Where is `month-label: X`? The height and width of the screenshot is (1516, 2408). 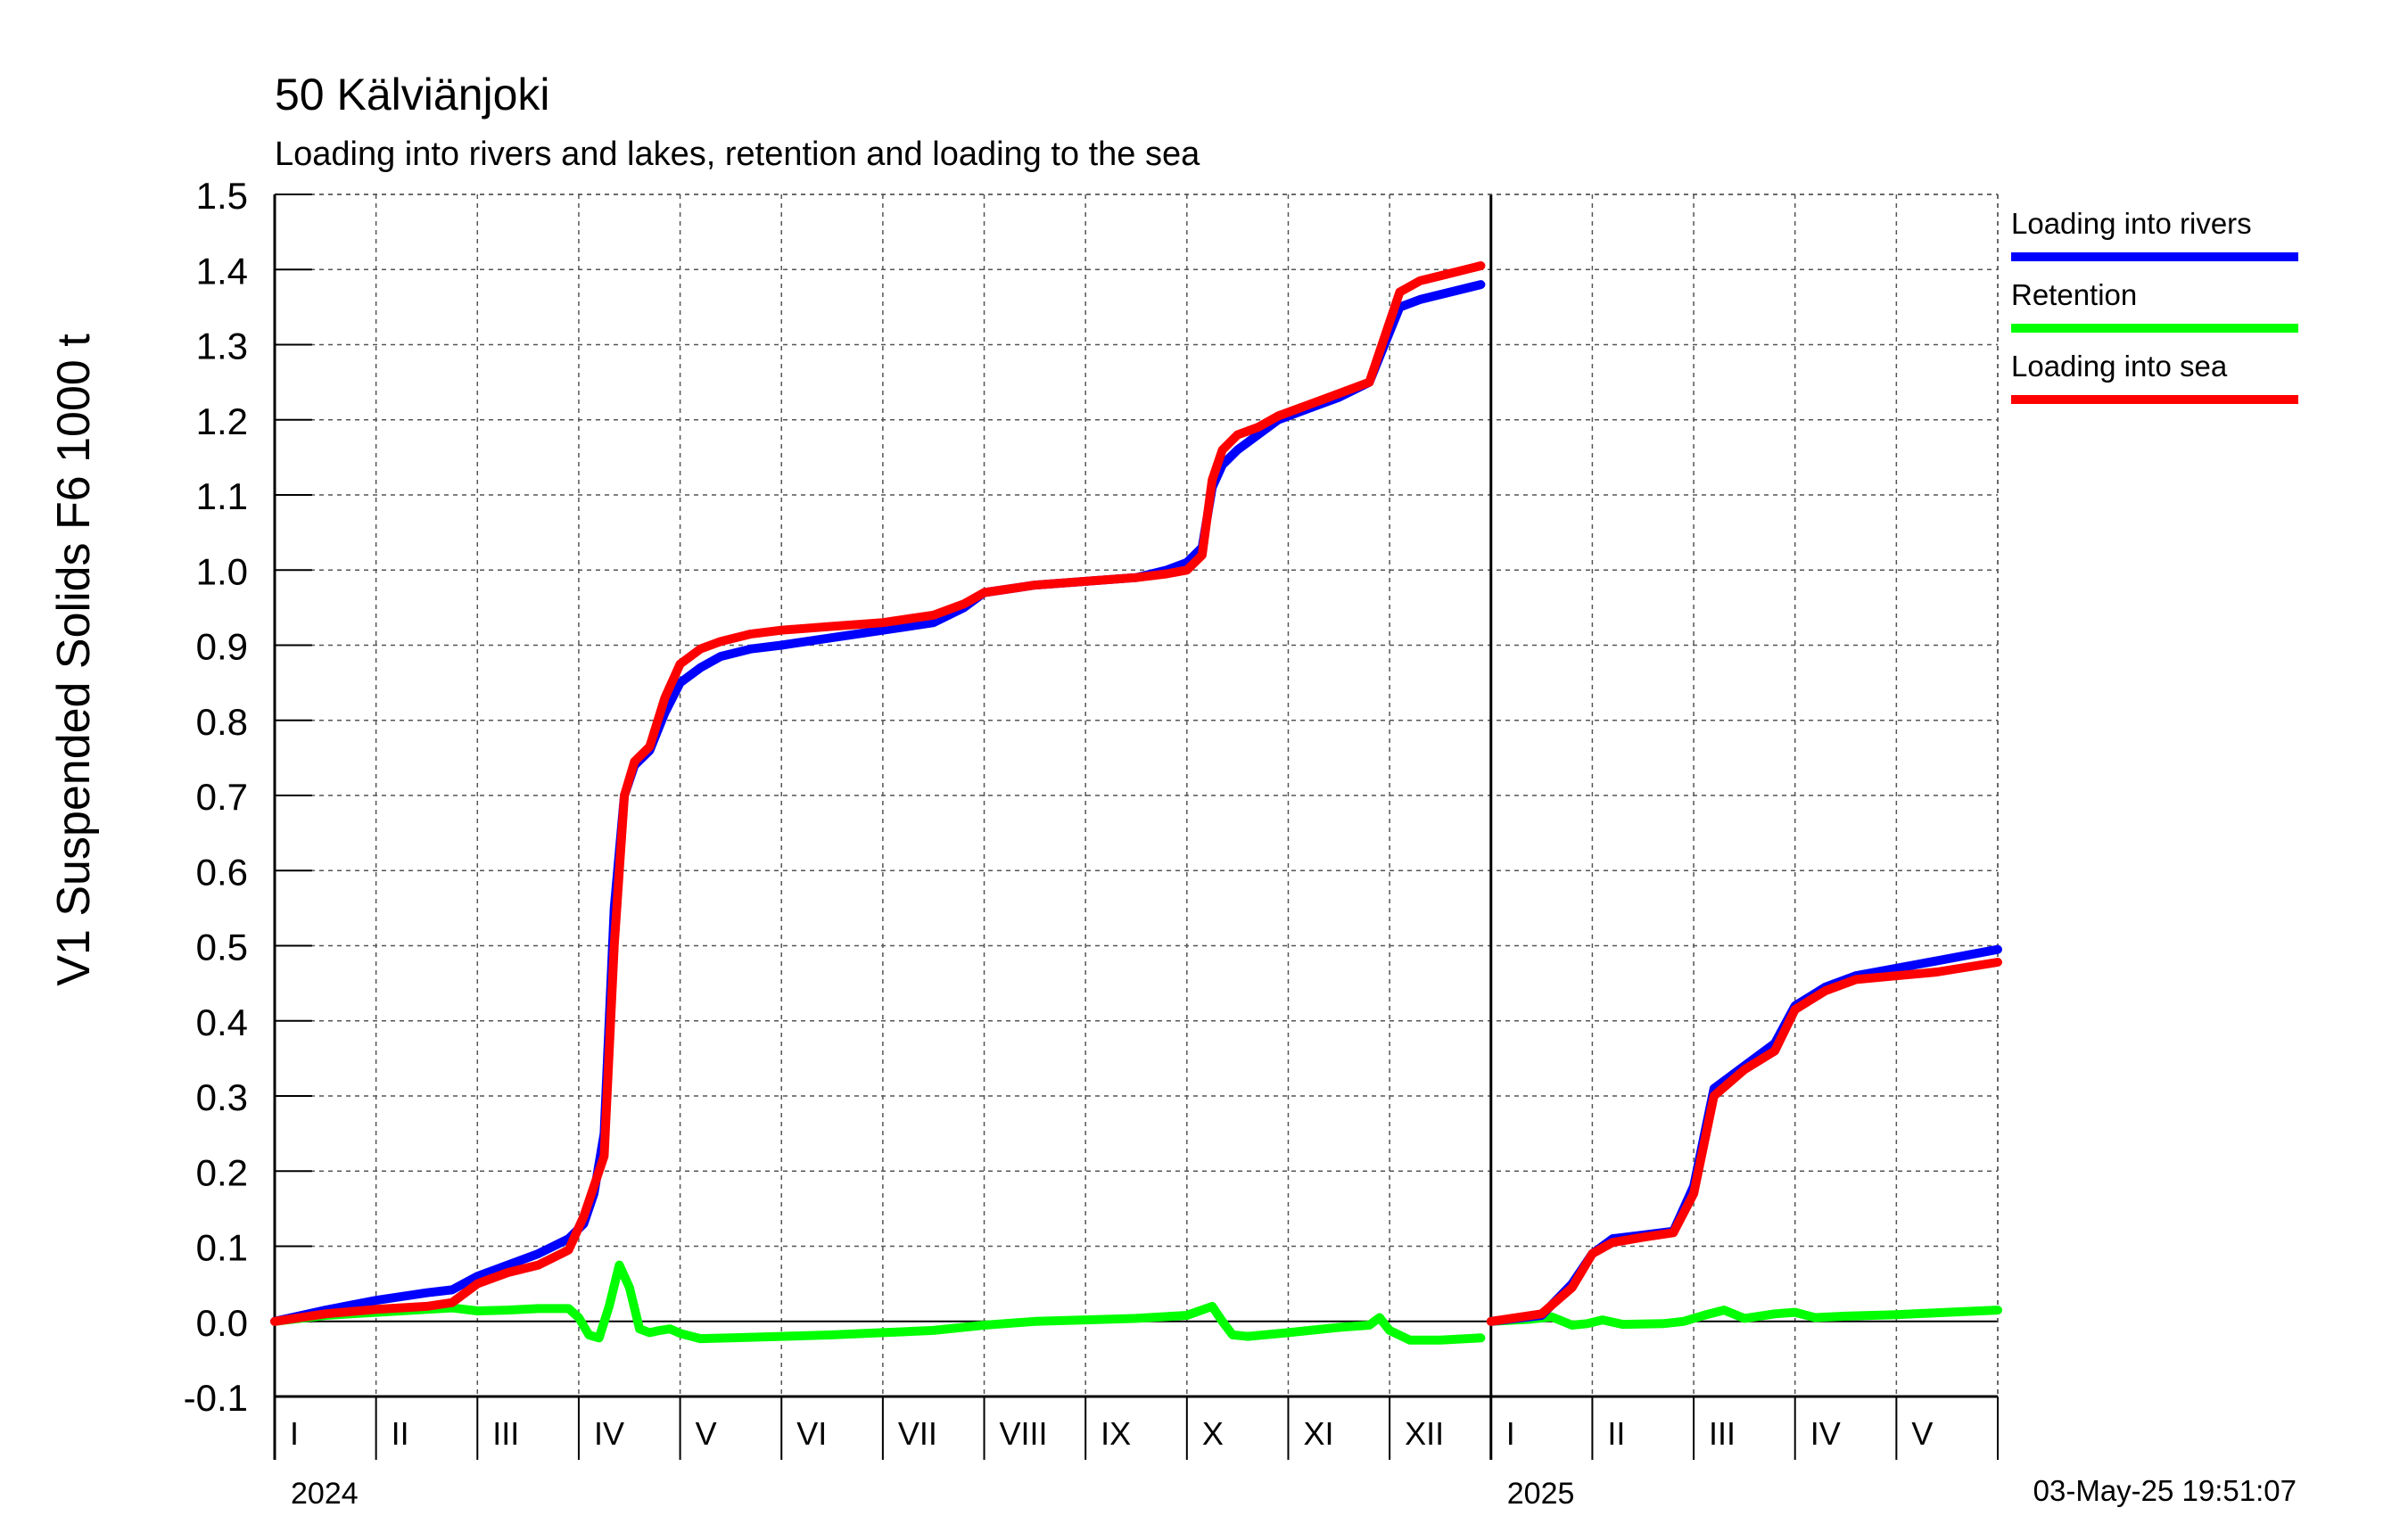
month-label: X is located at coordinates (1213, 1433).